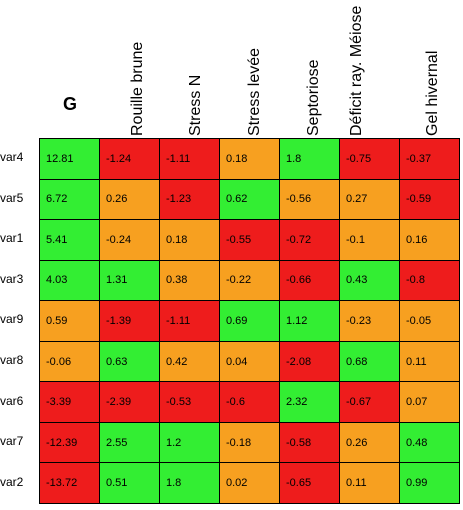 This screenshot has height=510, width=463. Describe the element at coordinates (69, 199) in the screenshot. I see `g-value-cell: 6.72` at that location.